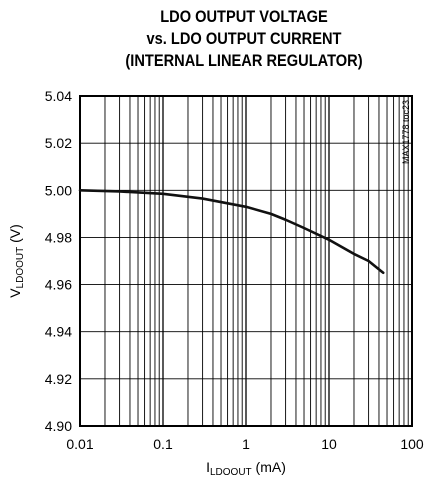 The height and width of the screenshot is (486, 424). I want to click on y-axis-label-unit: (V), so click(15, 235).